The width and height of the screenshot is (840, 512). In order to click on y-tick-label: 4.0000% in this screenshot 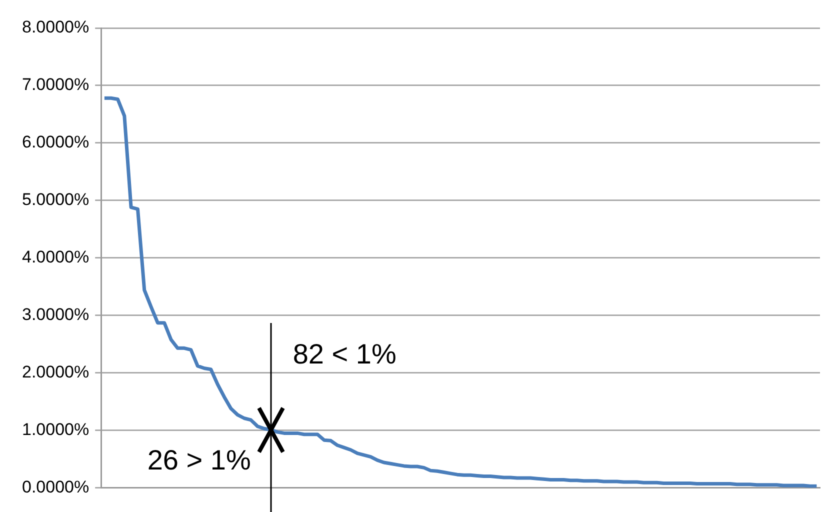, I will do `click(56, 257)`.